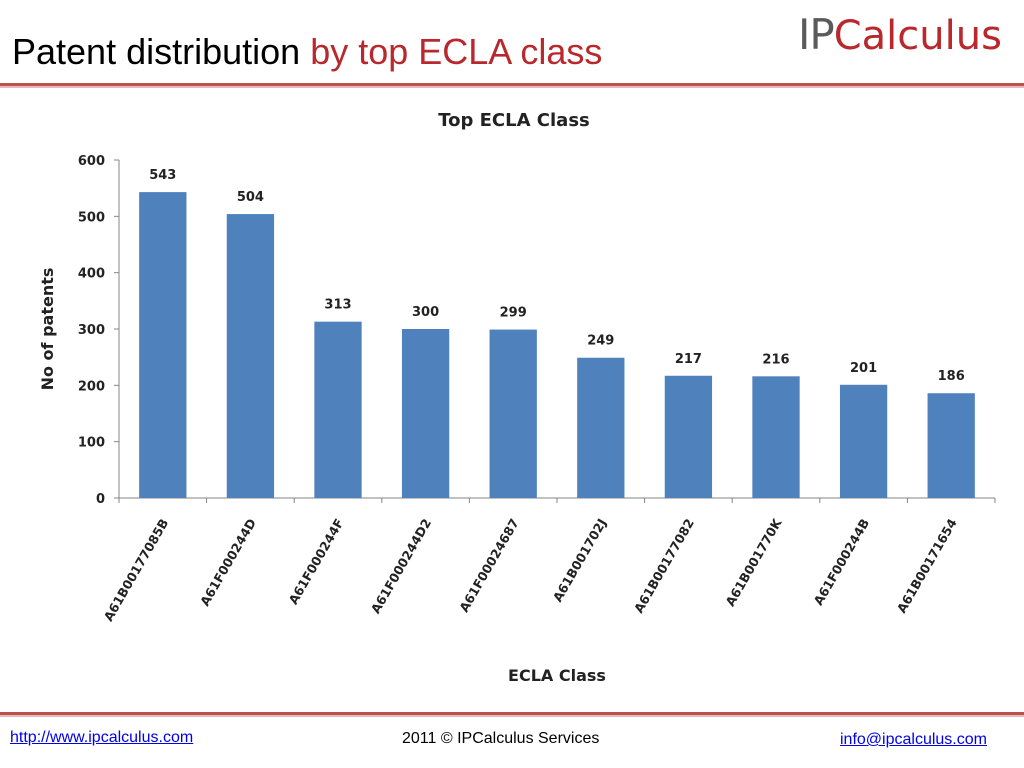 The width and height of the screenshot is (1024, 768). Describe the element at coordinates (775, 359) in the screenshot. I see `data-label: 216` at that location.